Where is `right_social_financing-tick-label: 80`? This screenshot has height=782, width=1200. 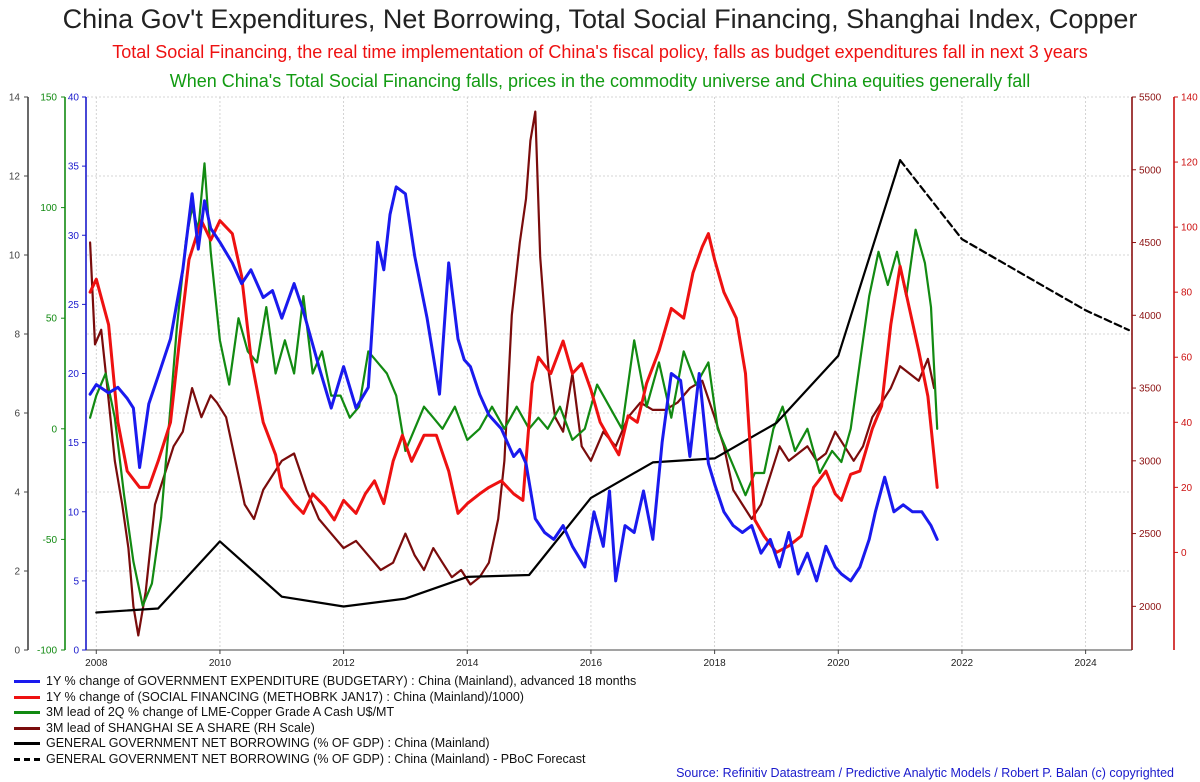
right_social_financing-tick-label: 80 is located at coordinates (1187, 293).